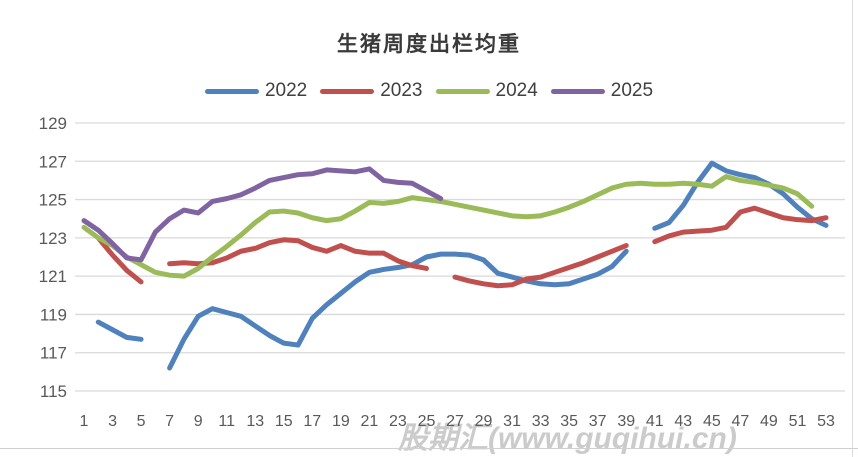 The image size is (858, 457). I want to click on legend-label: 2023, so click(401, 90).